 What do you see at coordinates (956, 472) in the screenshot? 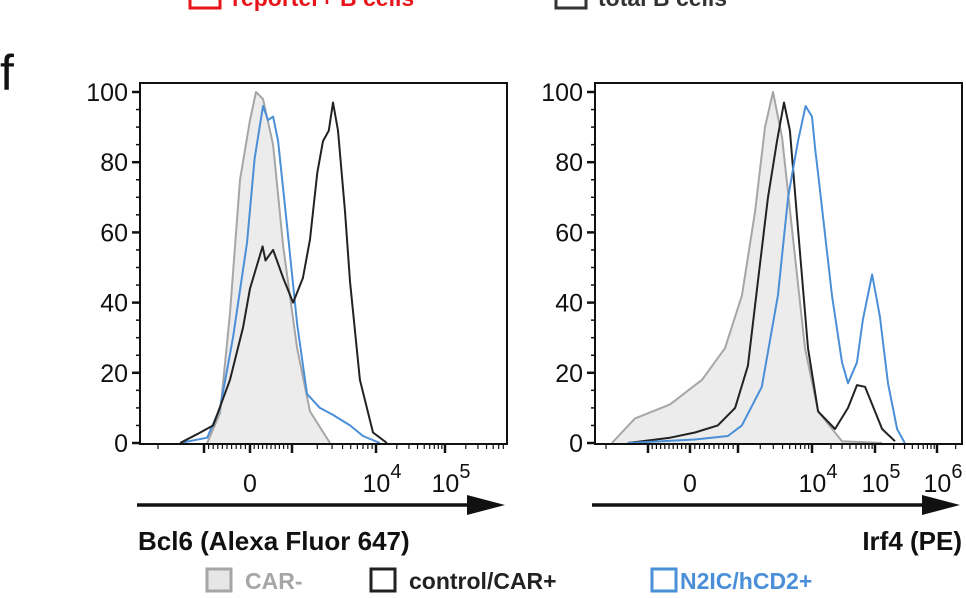
I see `x-tick-label-exponent: 6` at bounding box center [956, 472].